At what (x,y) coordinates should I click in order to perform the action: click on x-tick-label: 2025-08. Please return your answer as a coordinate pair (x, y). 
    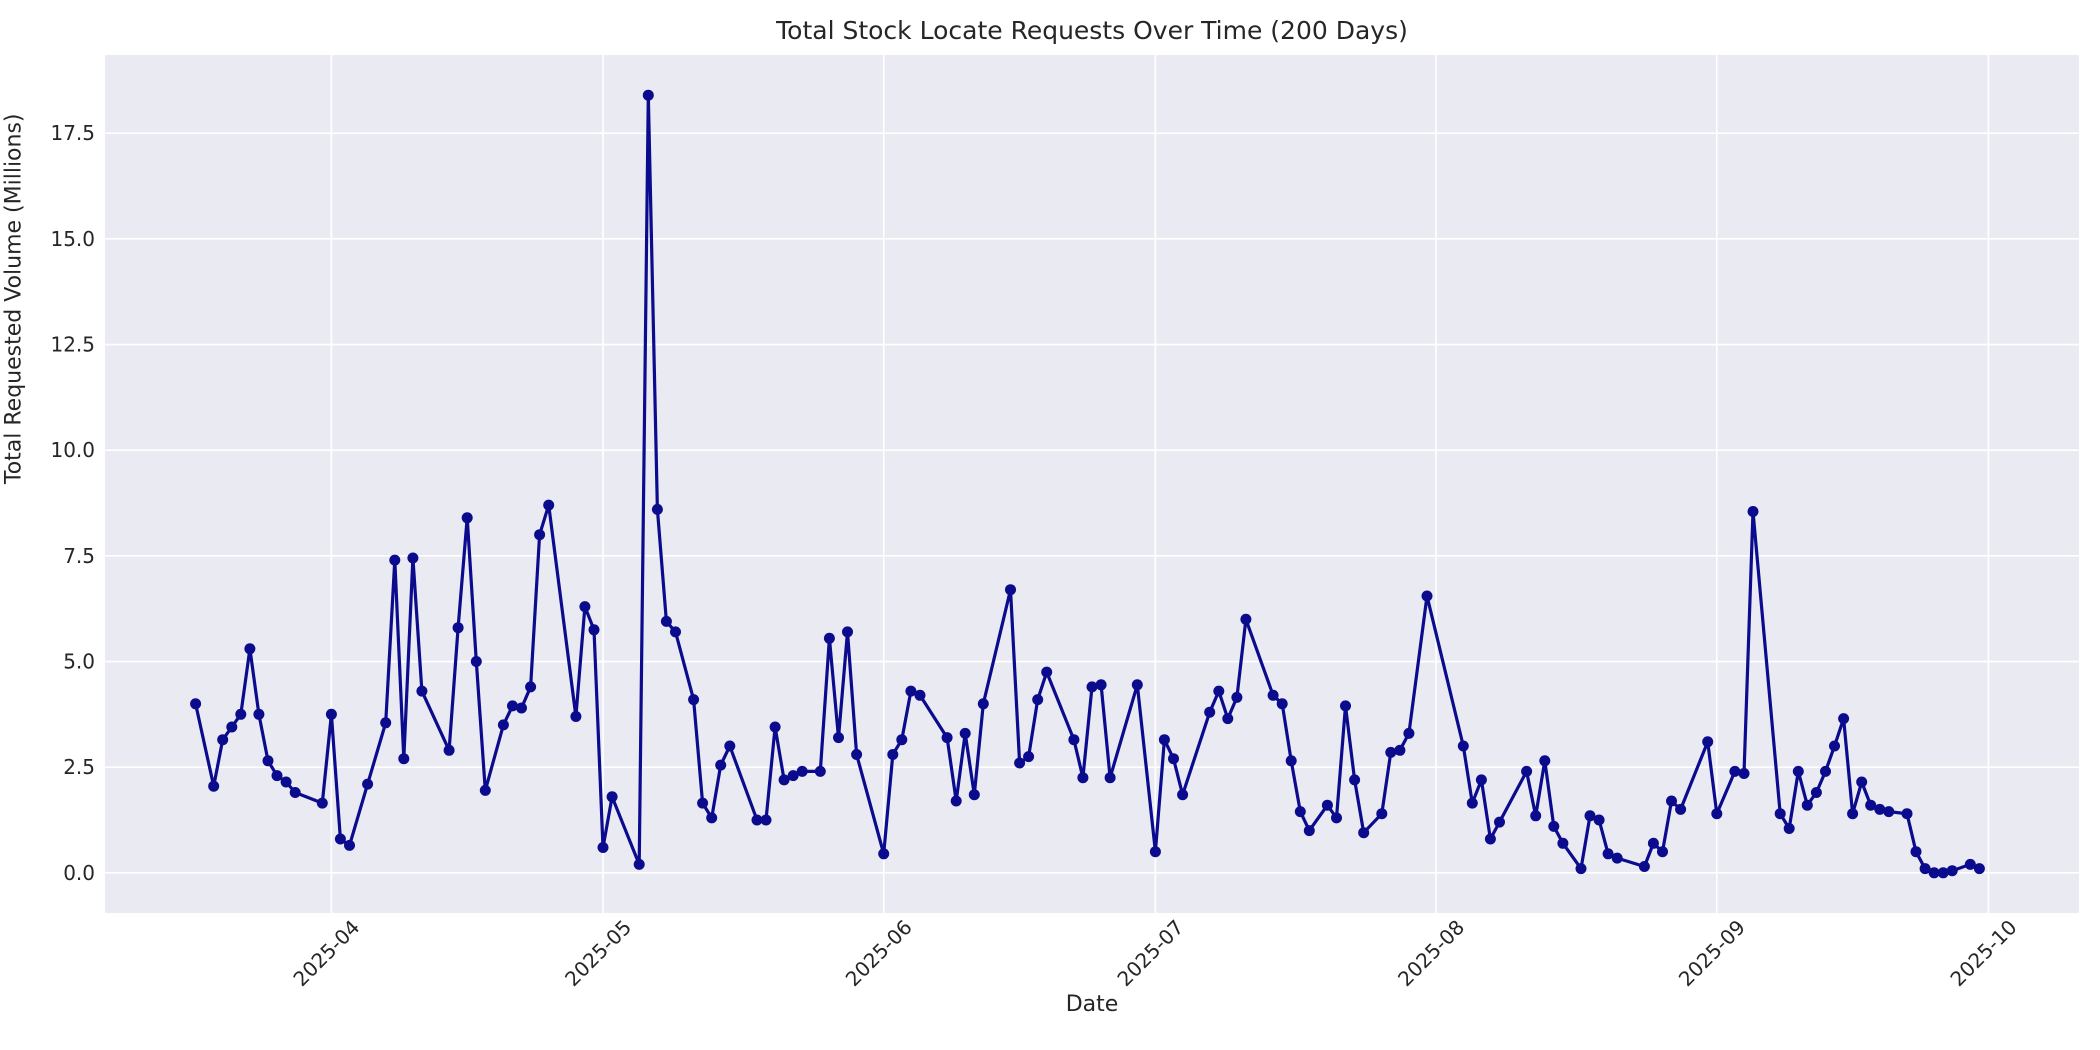
    Looking at the image, I should click on (1431, 953).